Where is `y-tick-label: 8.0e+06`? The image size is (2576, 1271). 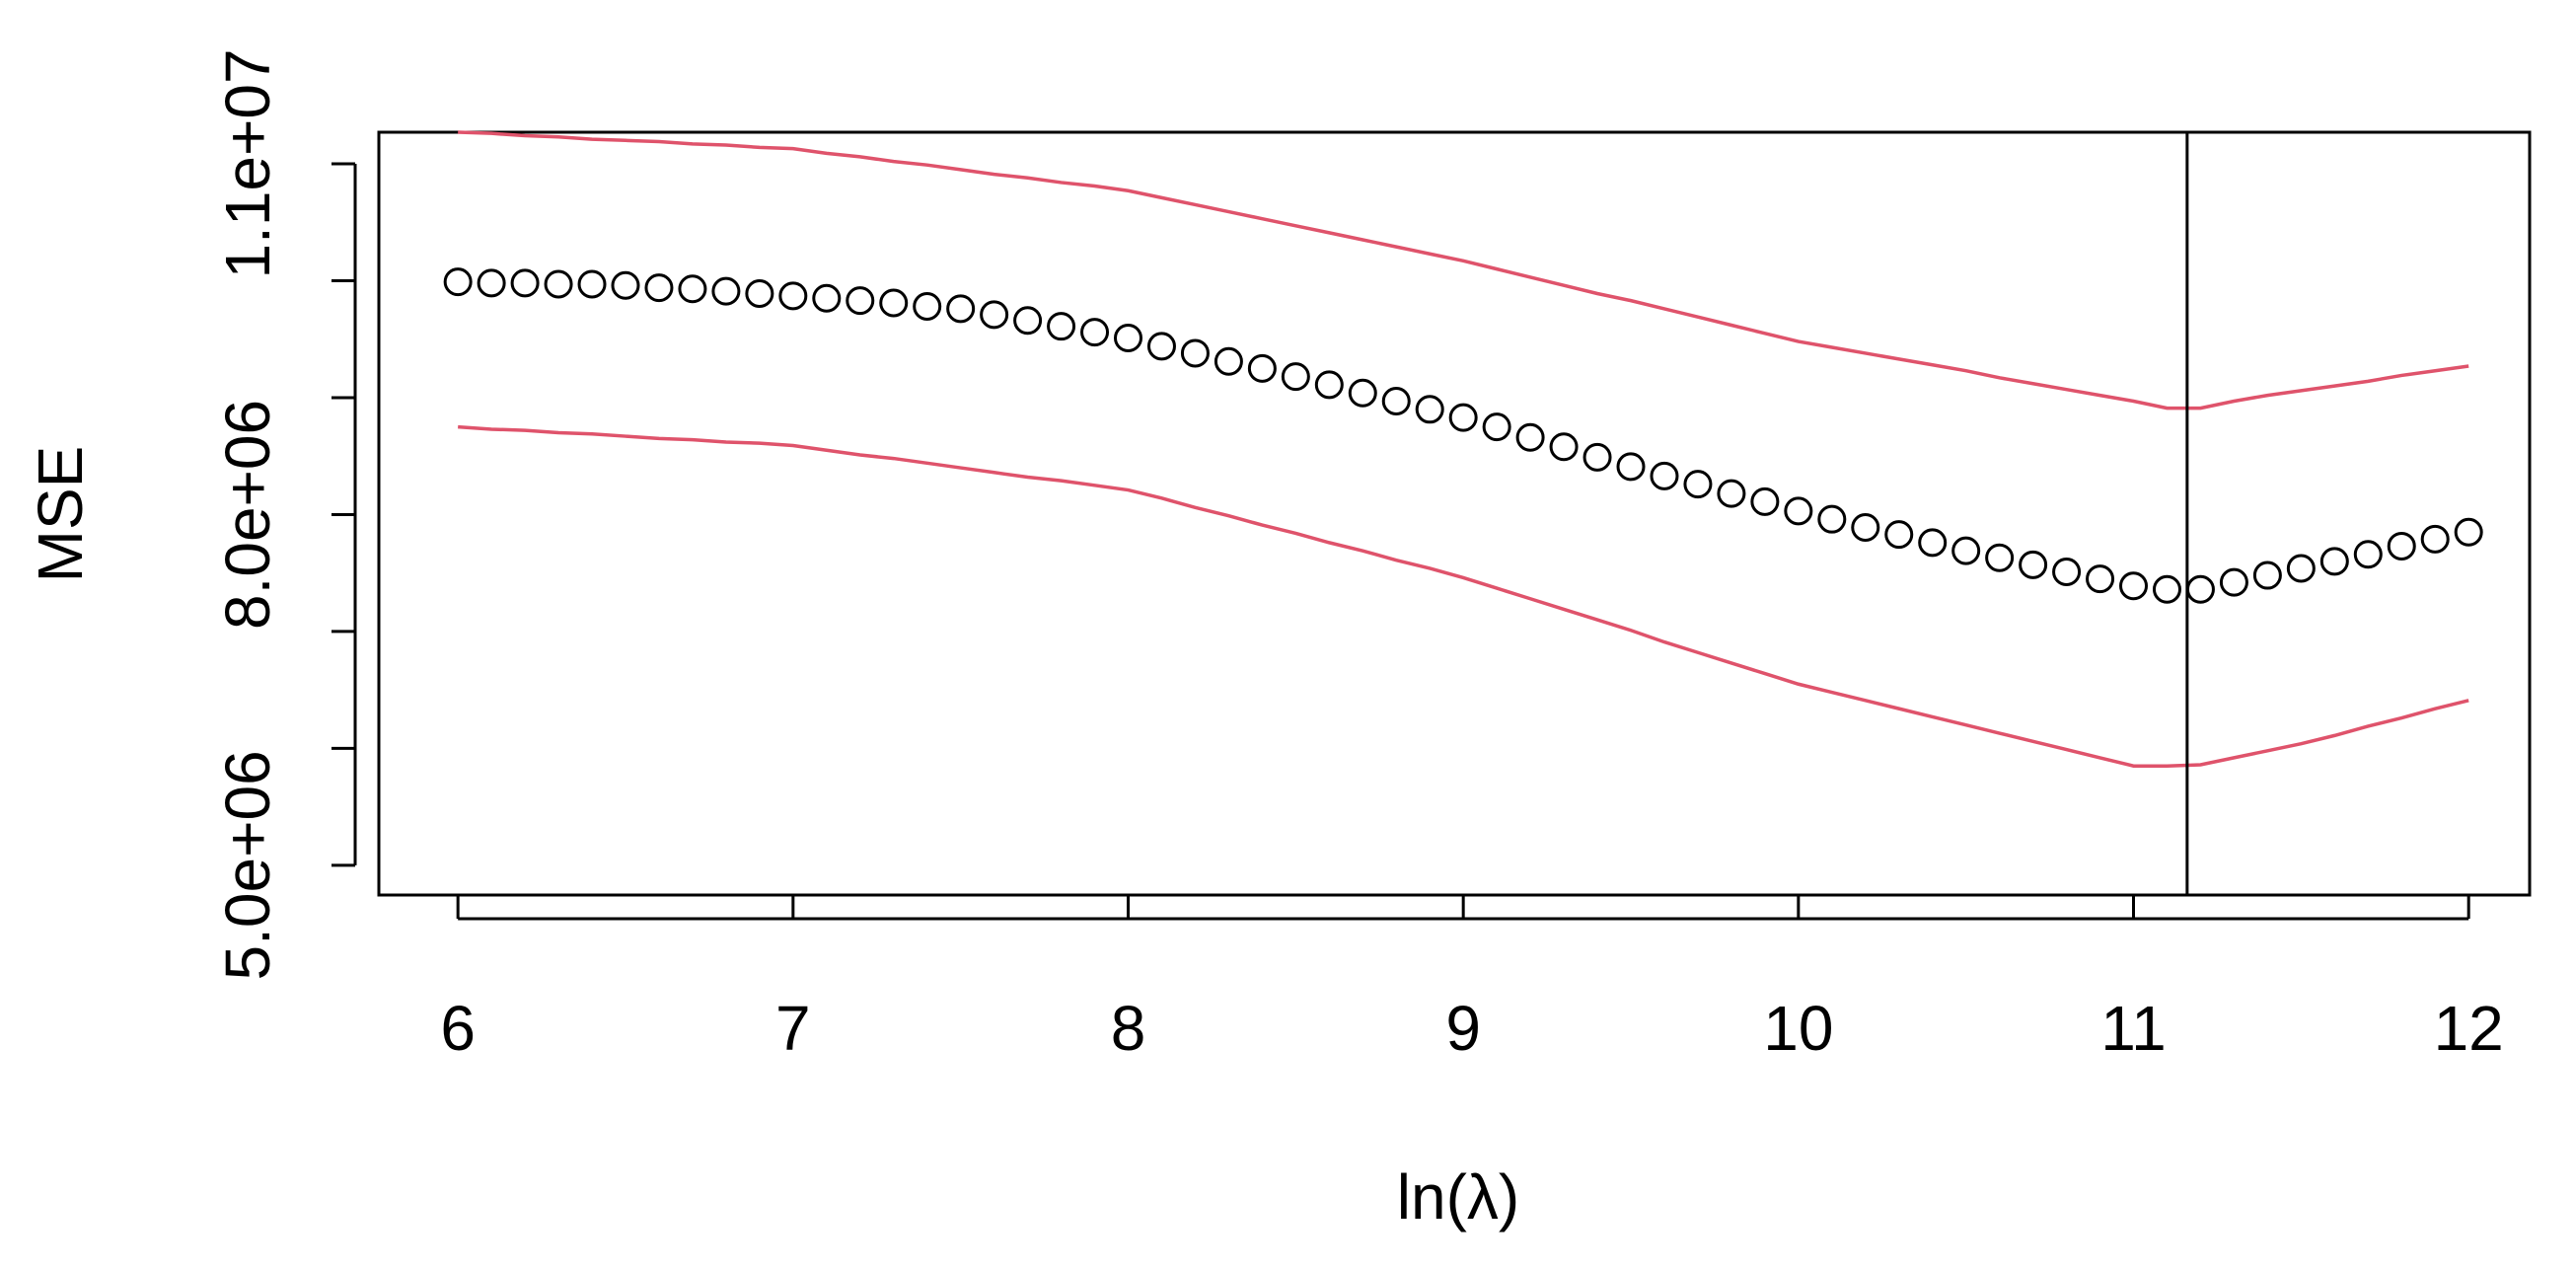 y-tick-label: 8.0e+06 is located at coordinates (247, 515).